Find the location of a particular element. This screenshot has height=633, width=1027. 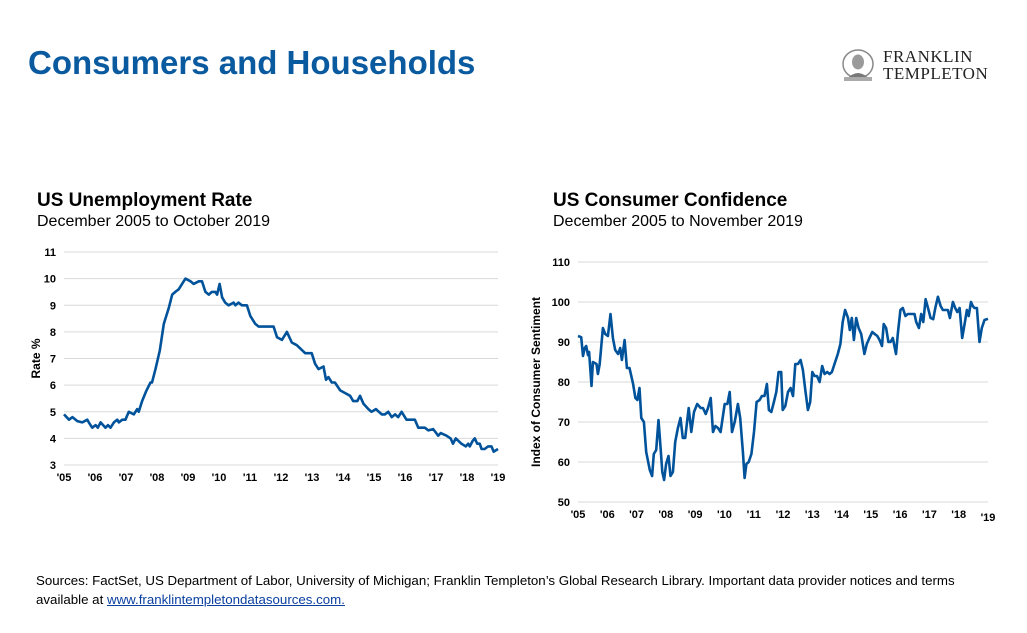

y-axis-label: Index of Consumer Sentiment is located at coordinates (536, 382).